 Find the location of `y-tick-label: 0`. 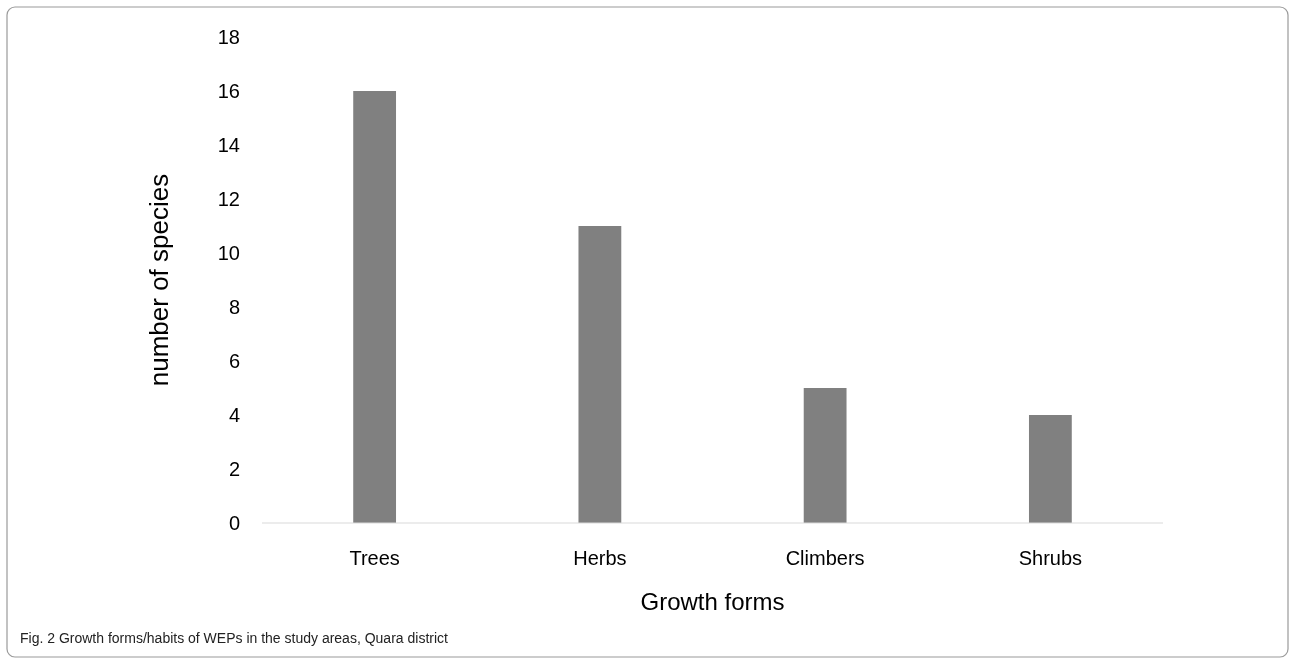

y-tick-label: 0 is located at coordinates (234, 522).